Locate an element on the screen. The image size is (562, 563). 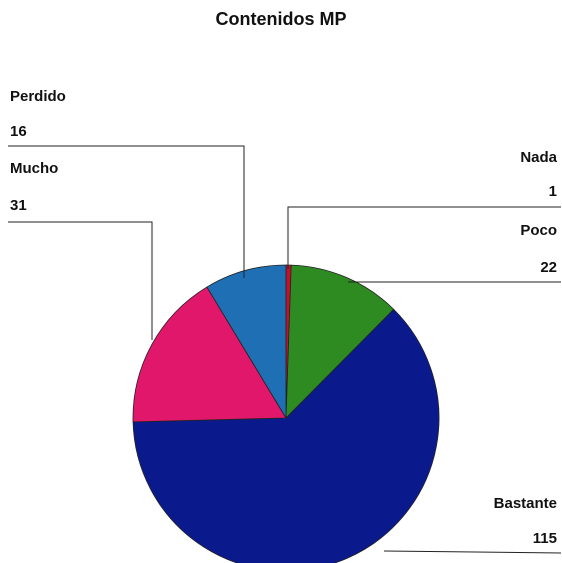
pie-slice-poco is located at coordinates (340, 342).